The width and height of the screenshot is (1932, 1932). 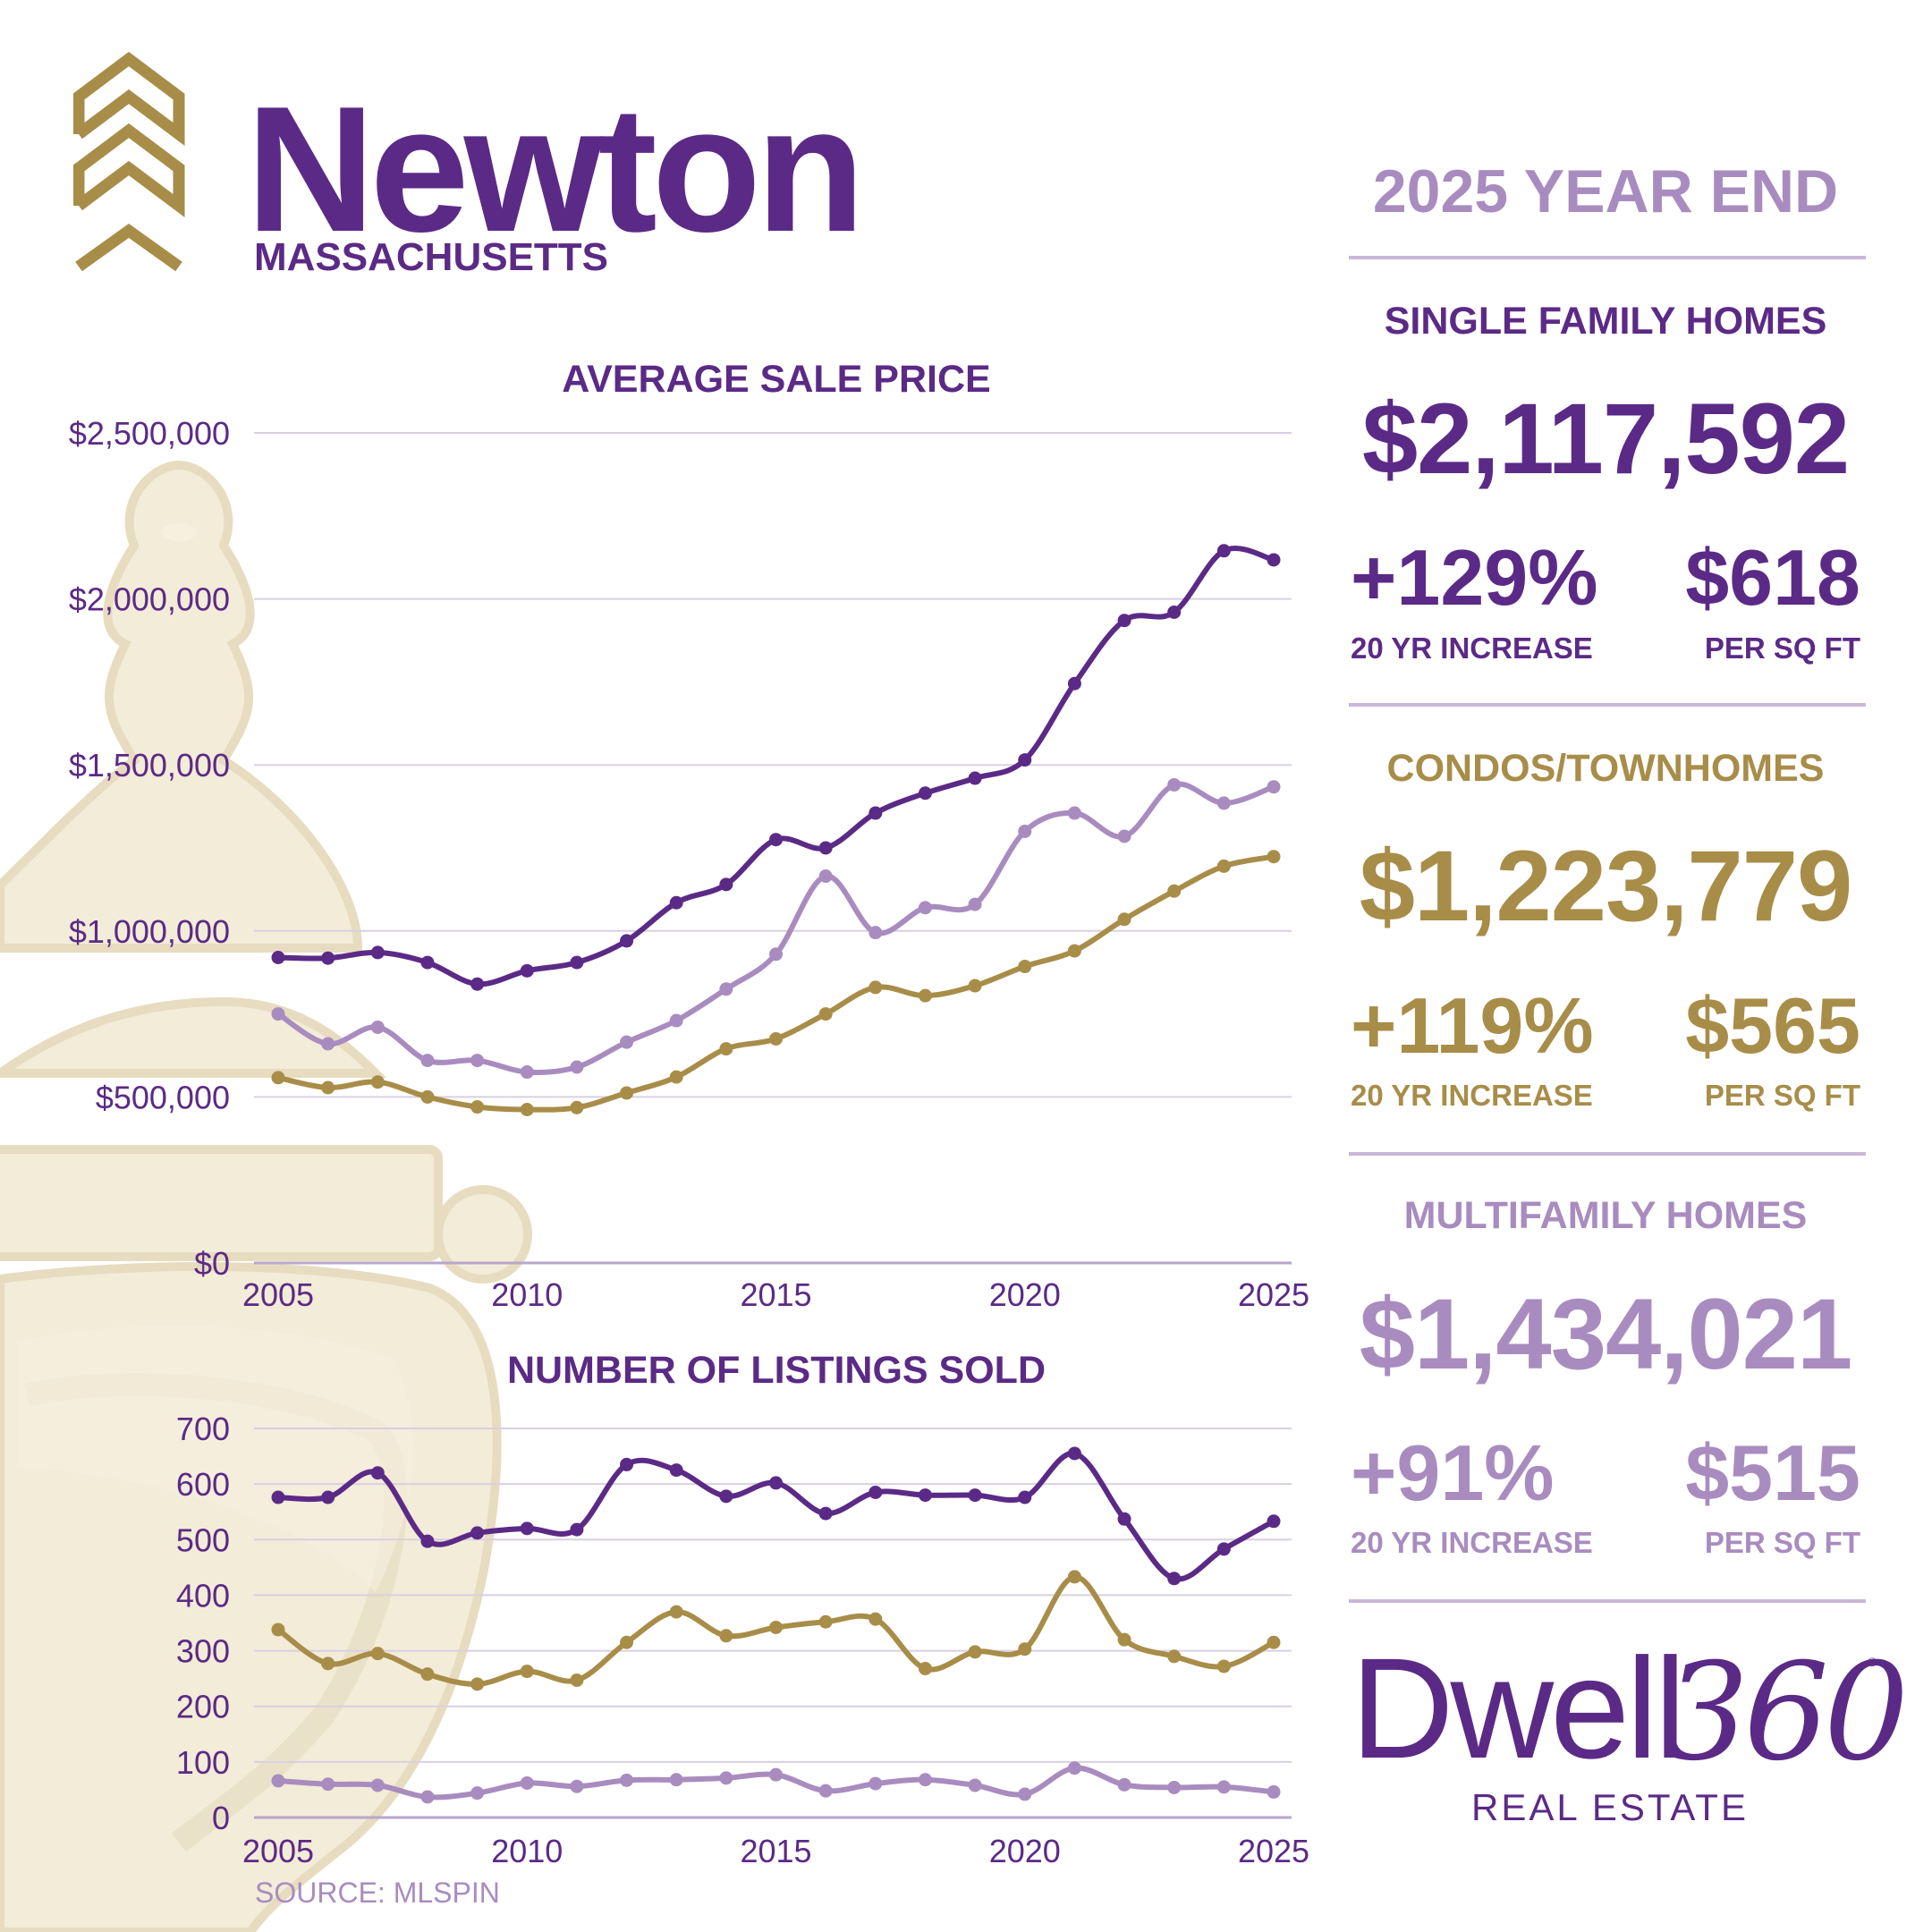 I want to click on condo-ppsf: $565, so click(x=1772, y=1025).